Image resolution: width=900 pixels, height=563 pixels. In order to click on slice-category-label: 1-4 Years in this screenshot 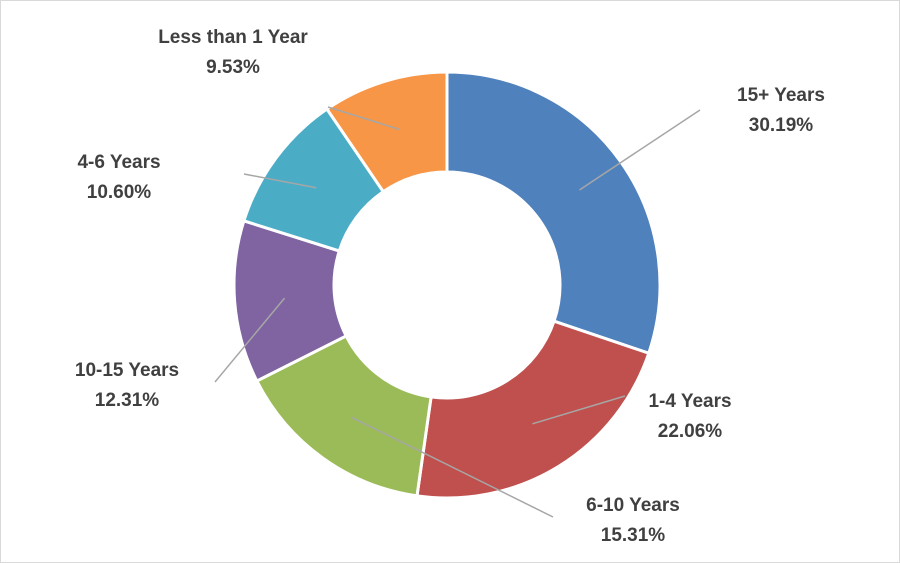, I will do `click(689, 401)`.